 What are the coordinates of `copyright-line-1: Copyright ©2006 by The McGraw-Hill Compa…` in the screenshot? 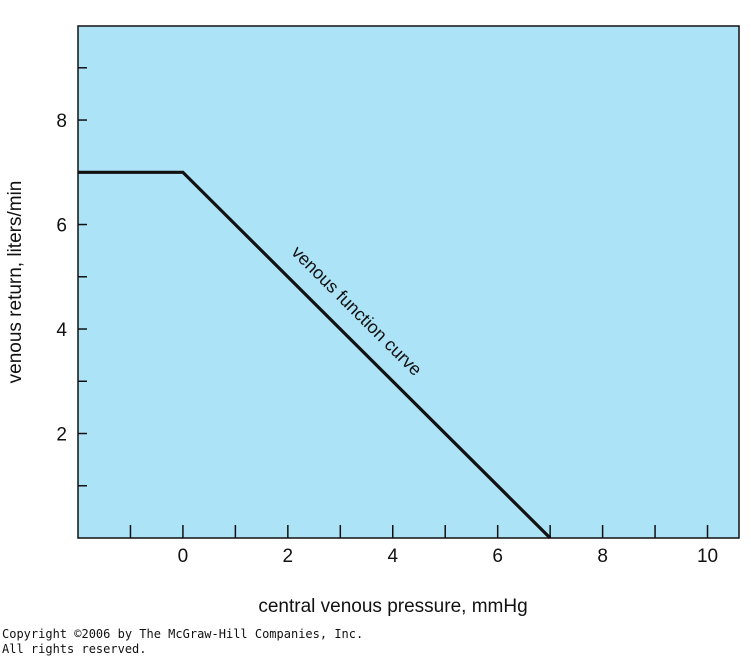 It's located at (183, 634).